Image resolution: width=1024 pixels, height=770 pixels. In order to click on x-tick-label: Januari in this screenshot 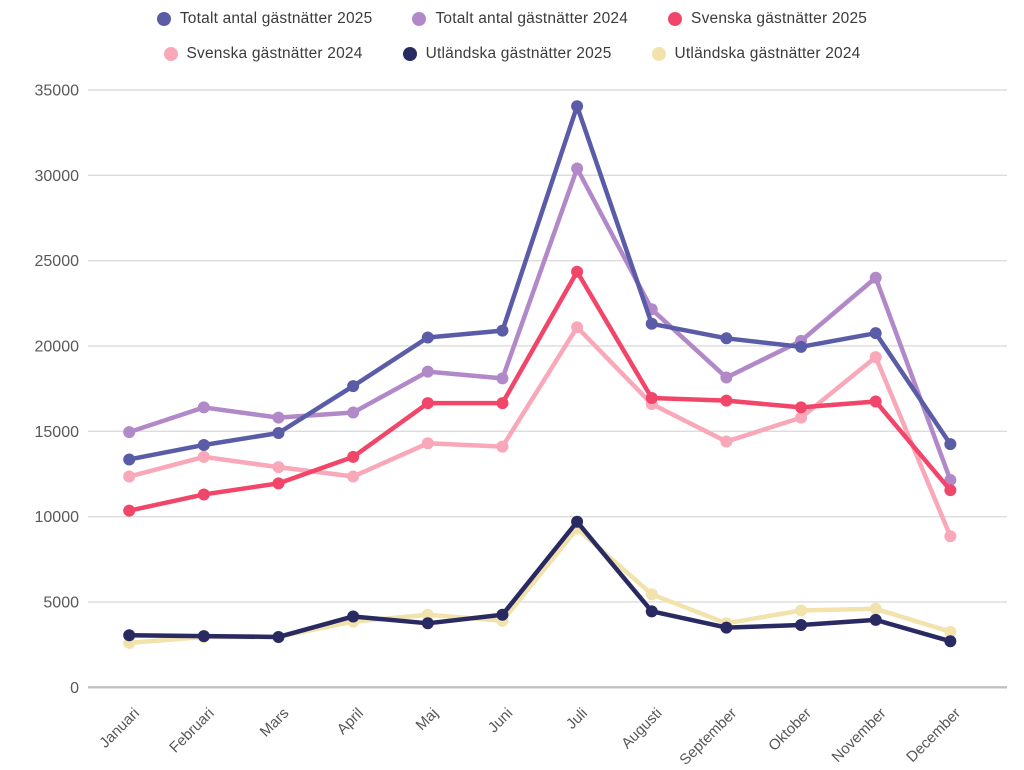, I will do `click(119, 728)`.